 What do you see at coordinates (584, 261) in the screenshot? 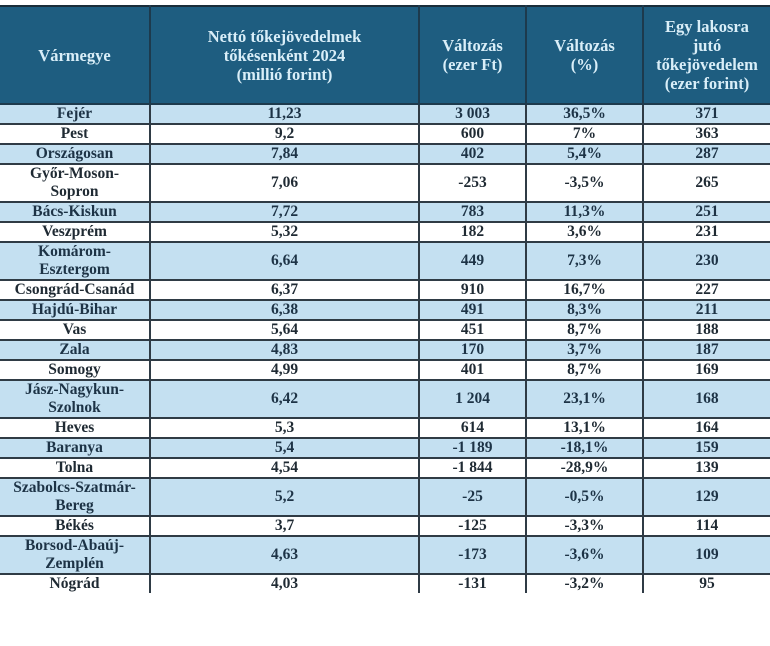
I see `change-percent-cell: 7,3%` at bounding box center [584, 261].